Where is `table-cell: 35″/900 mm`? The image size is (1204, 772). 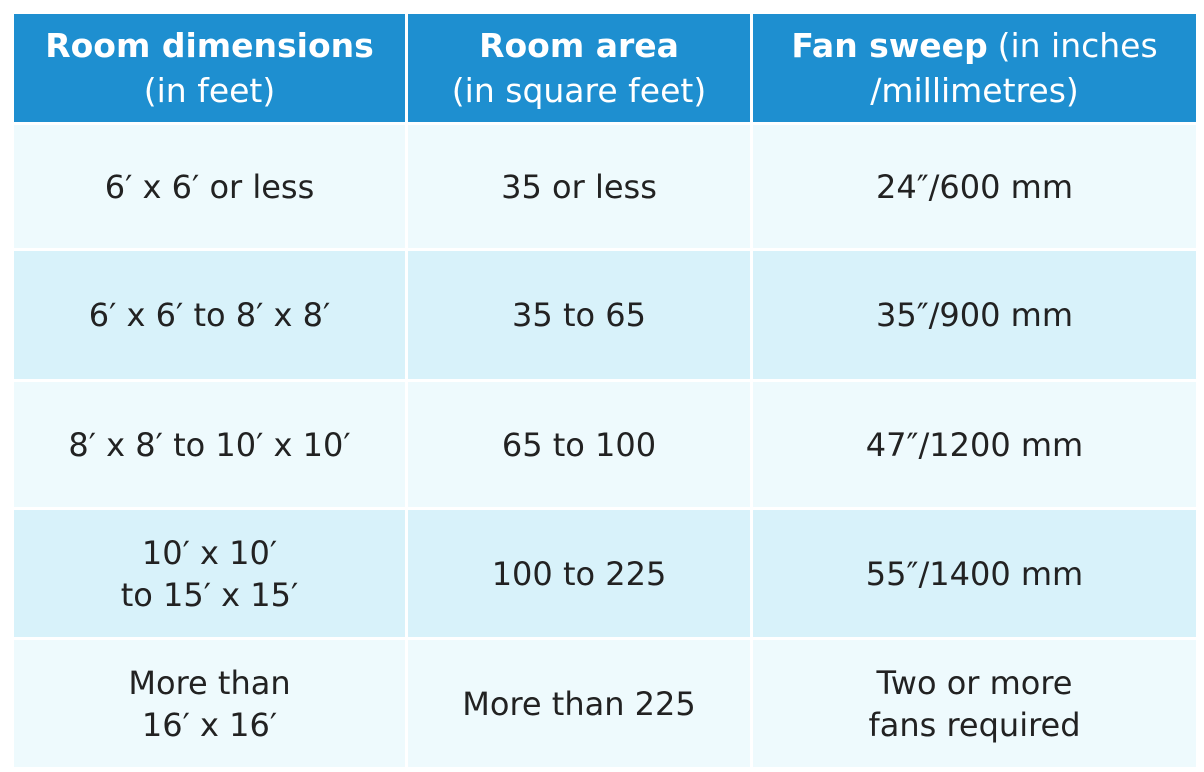 table-cell: 35″/900 mm is located at coordinates (974, 315).